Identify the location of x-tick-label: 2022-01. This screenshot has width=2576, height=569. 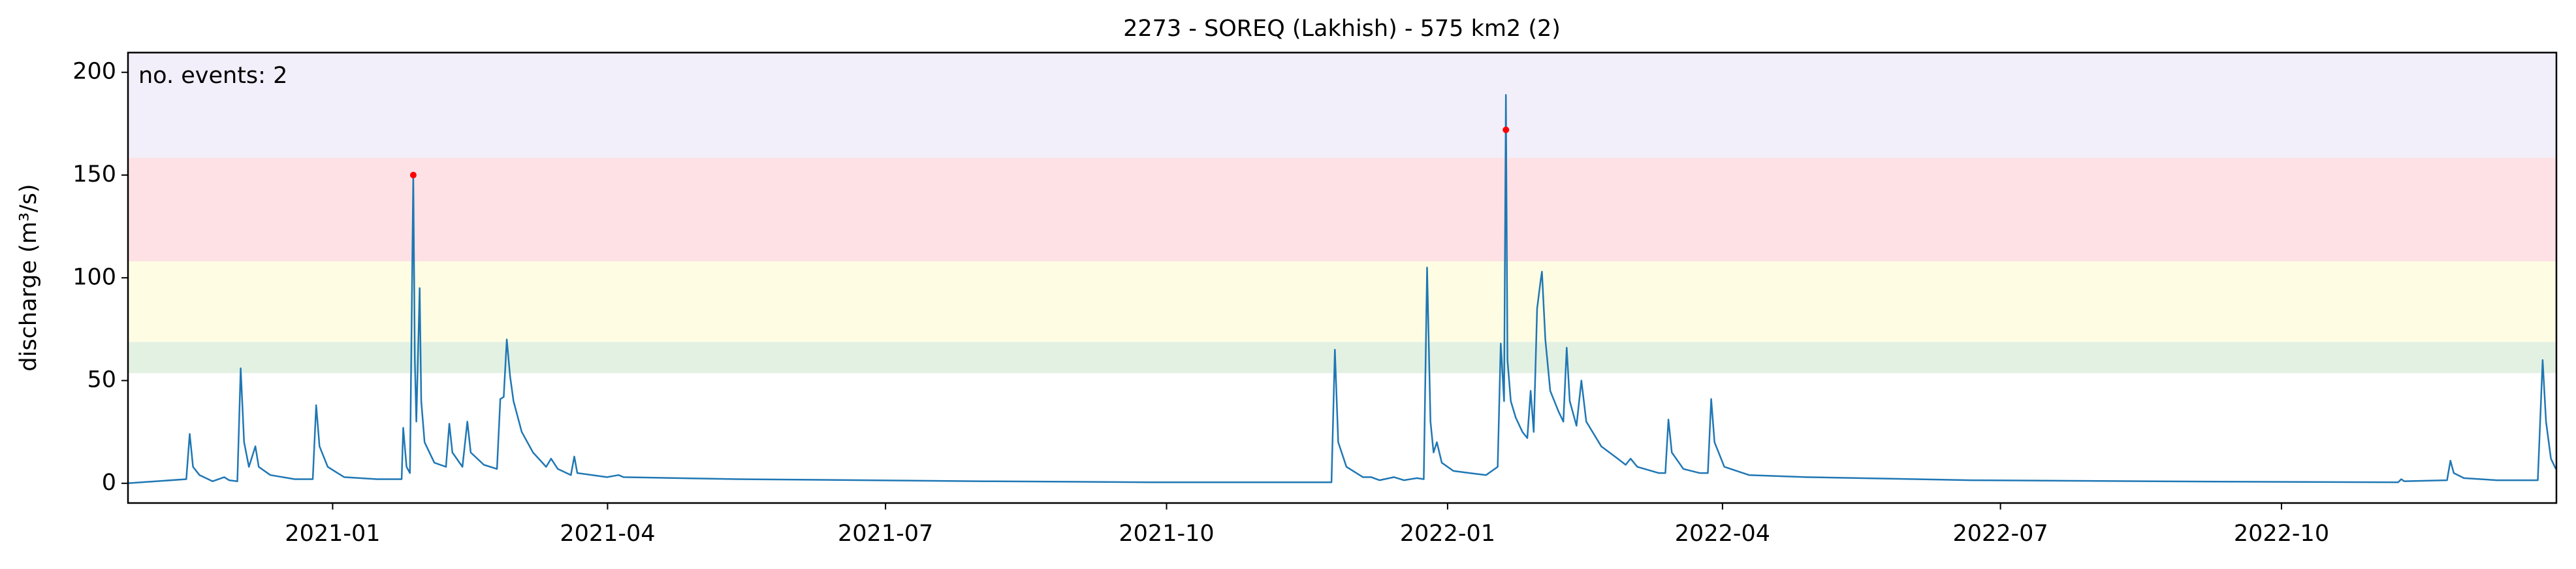
(1448, 534).